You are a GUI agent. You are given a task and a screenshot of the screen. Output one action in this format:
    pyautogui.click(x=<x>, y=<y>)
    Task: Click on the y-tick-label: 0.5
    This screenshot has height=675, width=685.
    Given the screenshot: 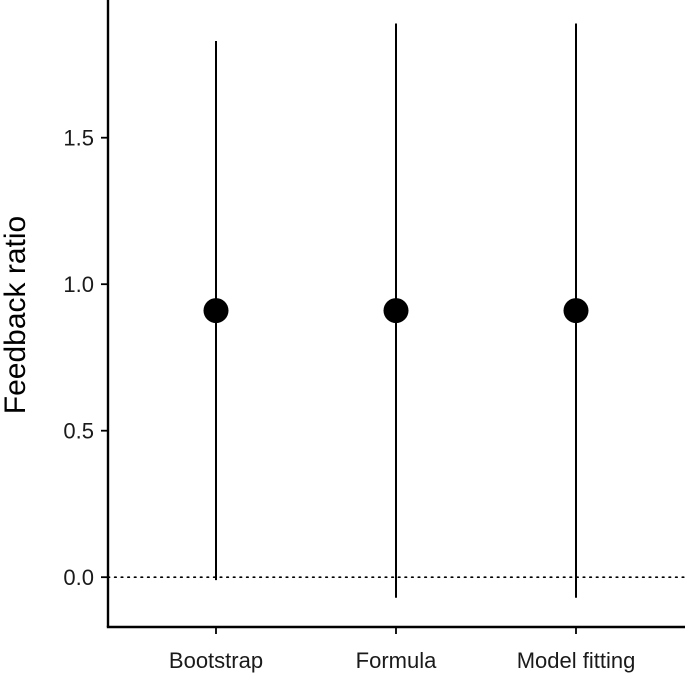 What is the action you would take?
    pyautogui.click(x=78, y=431)
    